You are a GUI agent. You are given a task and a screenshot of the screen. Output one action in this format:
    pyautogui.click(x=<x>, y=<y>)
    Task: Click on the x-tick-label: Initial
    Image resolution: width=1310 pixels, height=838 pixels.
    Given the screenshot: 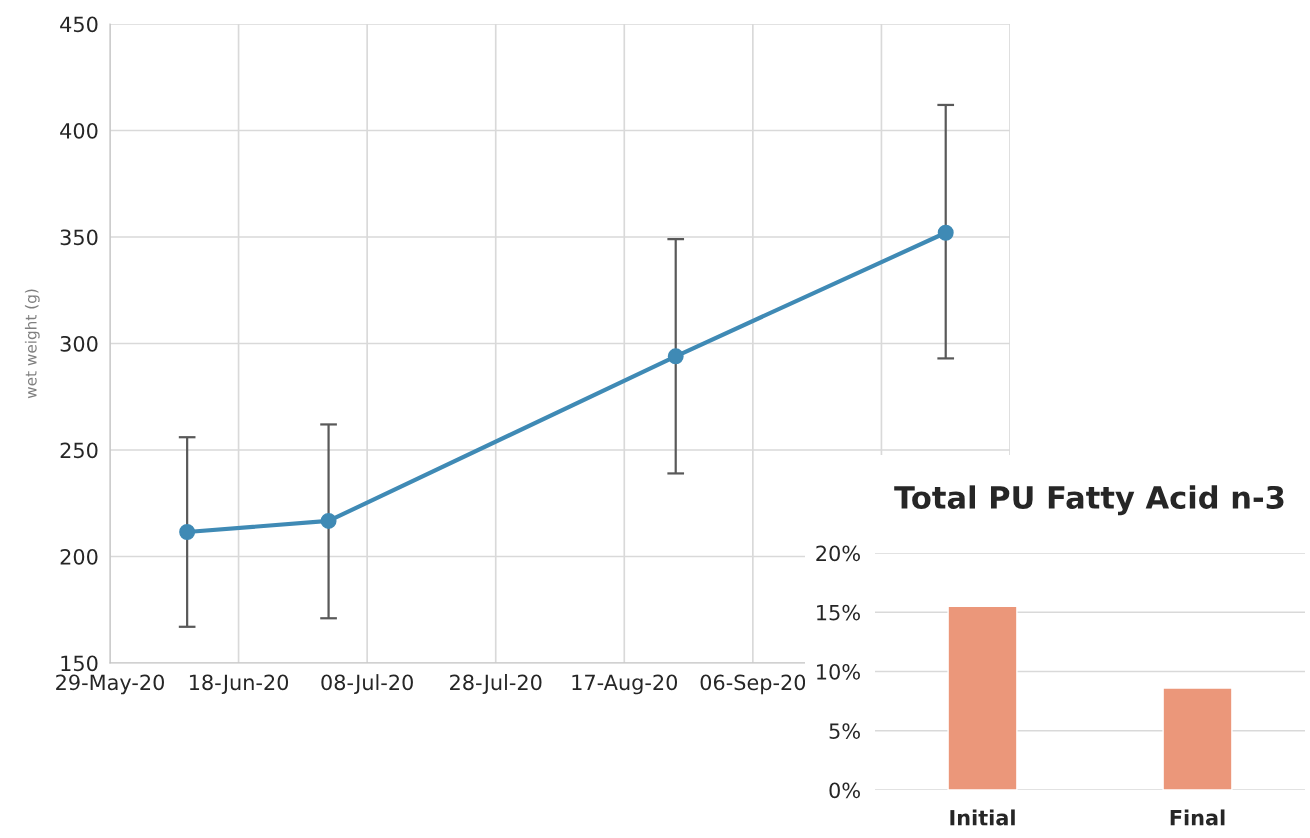 What is the action you would take?
    pyautogui.click(x=982, y=817)
    